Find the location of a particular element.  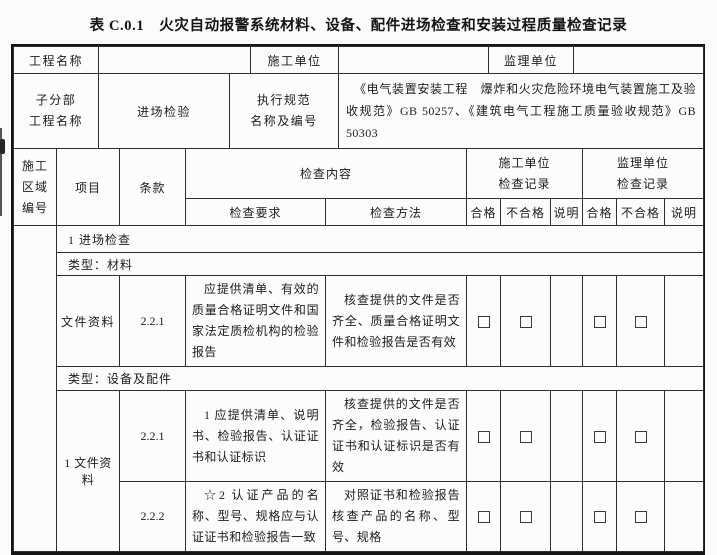

scan-blob-artifact is located at coordinates (2, 146).